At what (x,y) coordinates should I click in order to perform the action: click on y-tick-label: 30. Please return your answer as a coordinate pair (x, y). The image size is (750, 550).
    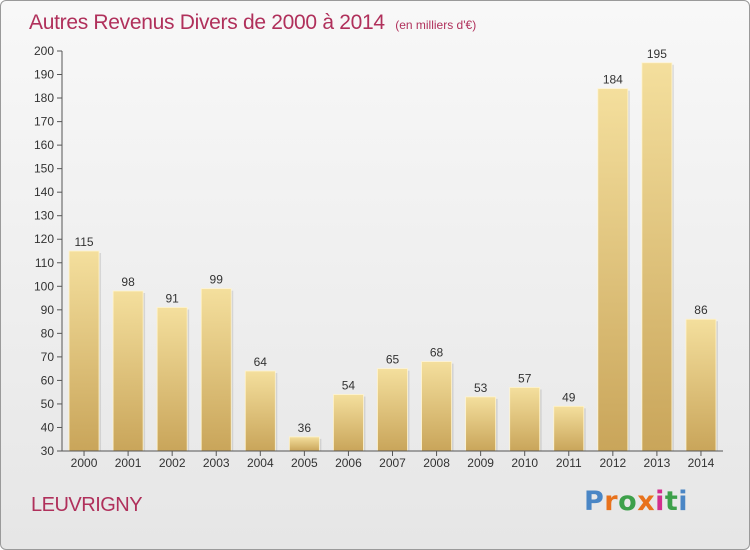
    Looking at the image, I should click on (48, 451).